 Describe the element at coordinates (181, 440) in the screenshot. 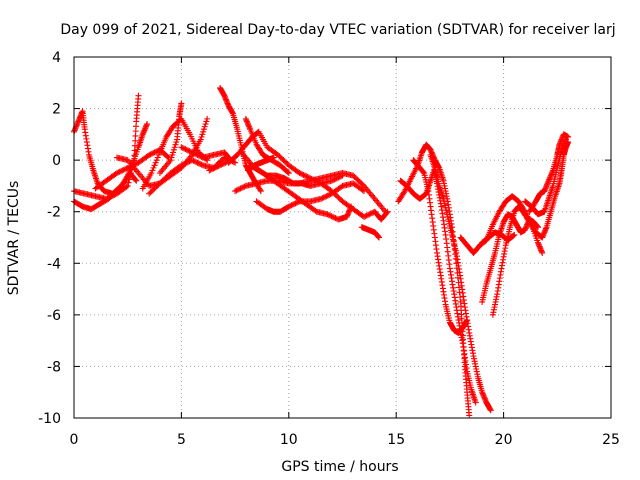

I see `x-tick-label: 5` at that location.